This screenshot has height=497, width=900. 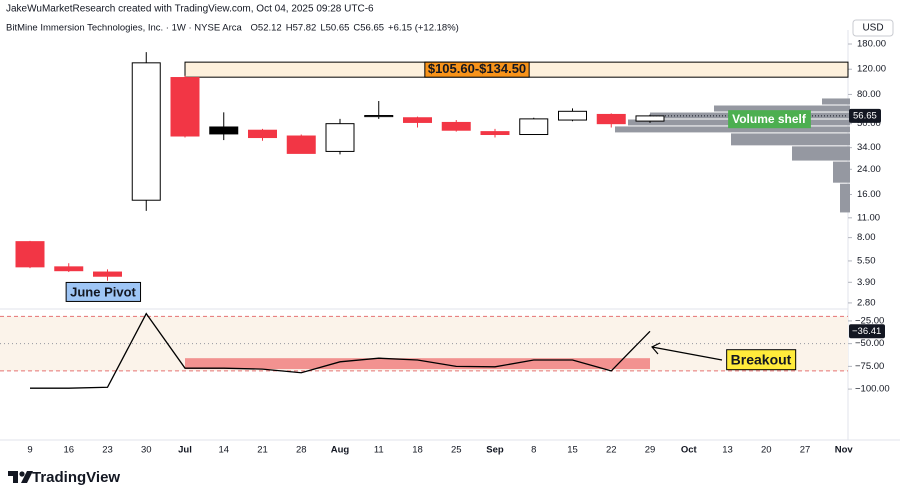 I want to click on zone-label: $105.60-$134.50, so click(x=477, y=68).